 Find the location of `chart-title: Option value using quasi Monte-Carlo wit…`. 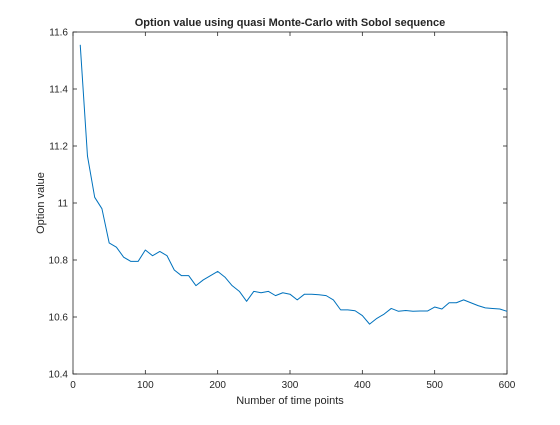

chart-title: Option value using quasi Monte-Carlo wit… is located at coordinates (290, 23).